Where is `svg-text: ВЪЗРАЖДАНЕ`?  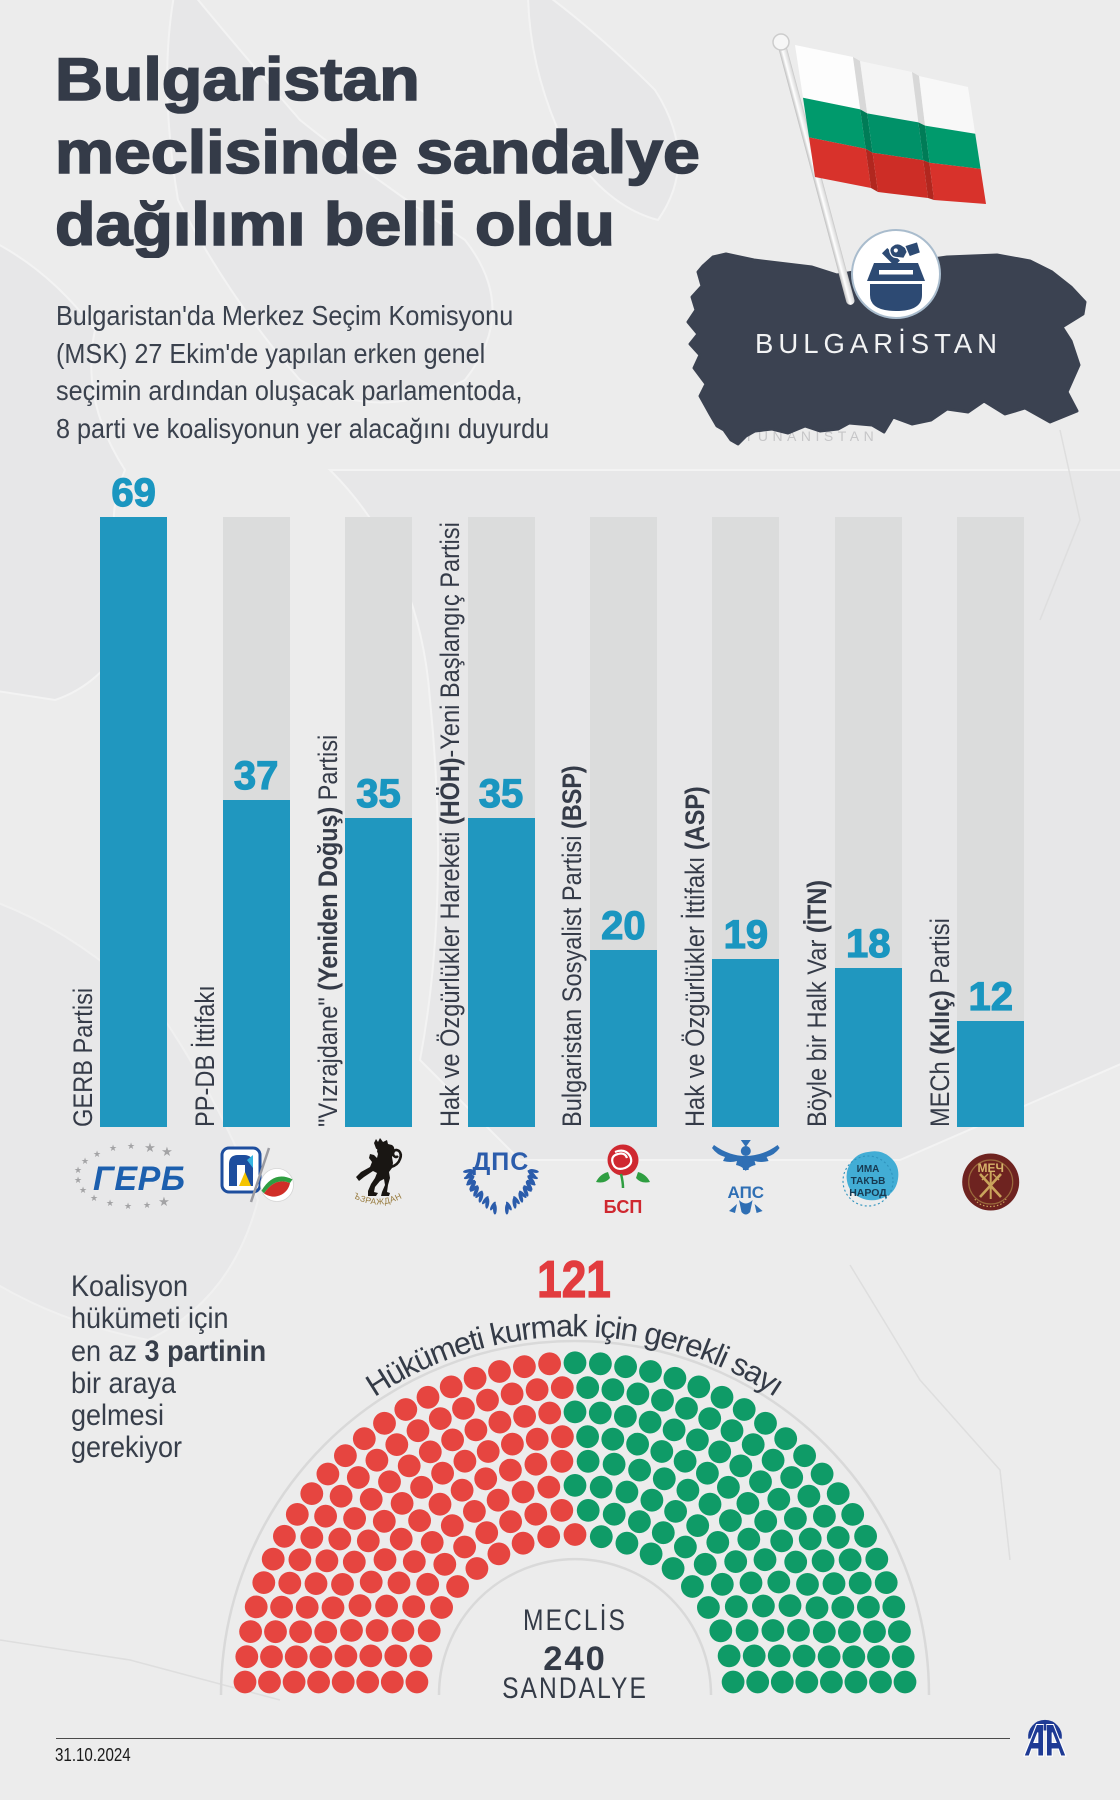
svg-text: ВЪЗРАЖДАНЕ is located at coordinates (201, 1168).